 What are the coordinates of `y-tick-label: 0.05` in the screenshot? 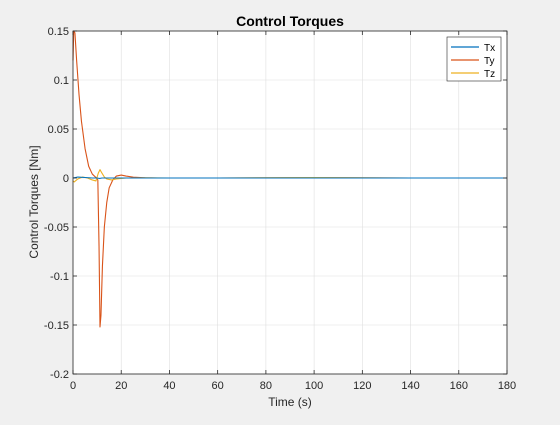 It's located at (58, 130).